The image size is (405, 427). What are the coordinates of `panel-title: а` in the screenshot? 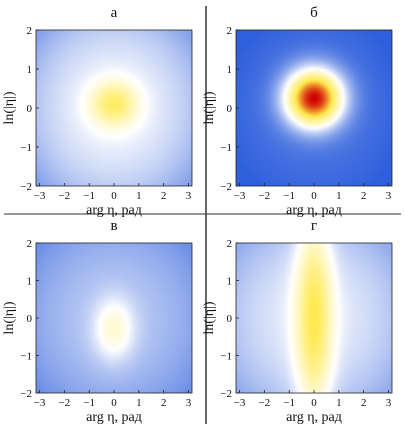 It's located at (114, 13).